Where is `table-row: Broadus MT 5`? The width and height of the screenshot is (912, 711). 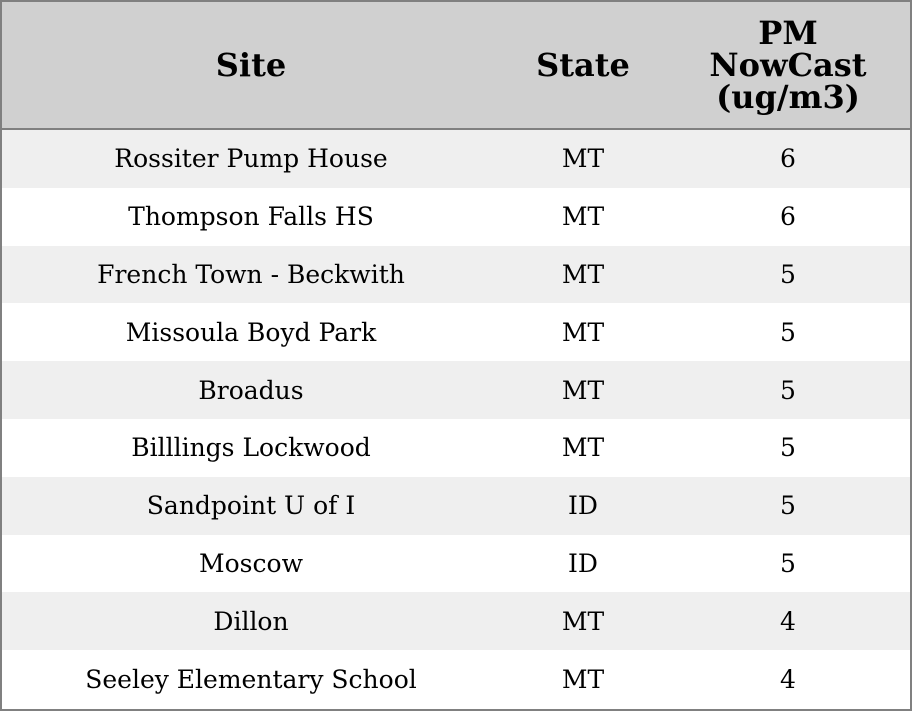 table-row: Broadus MT 5 is located at coordinates (456, 390).